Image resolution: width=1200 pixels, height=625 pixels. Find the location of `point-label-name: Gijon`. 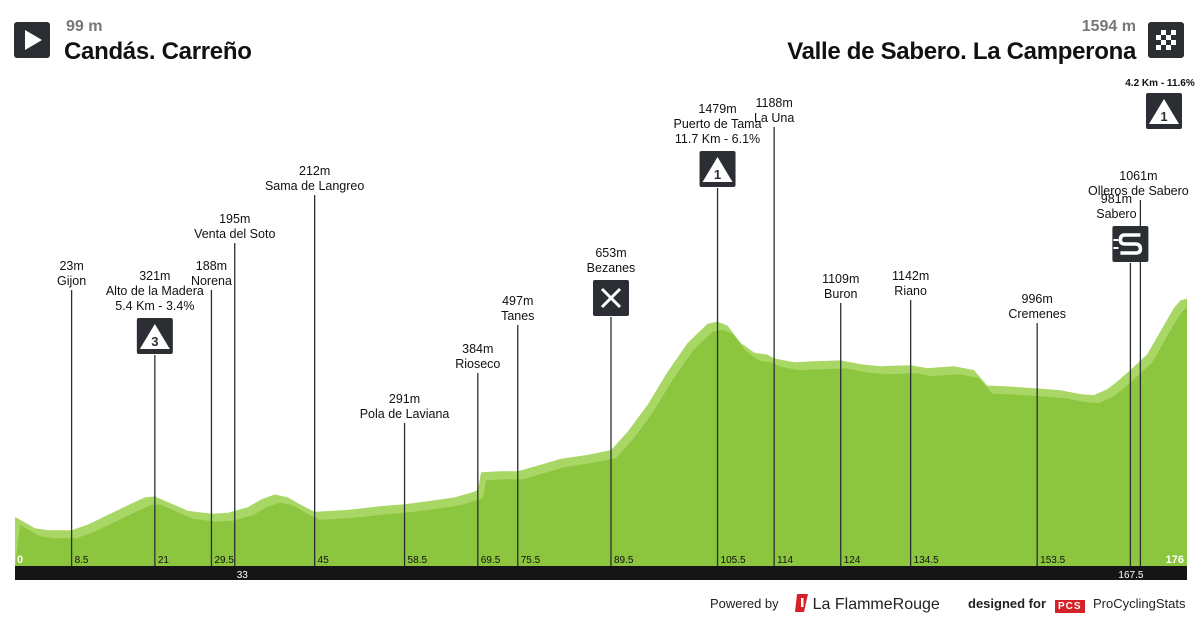

point-label-name: Gijon is located at coordinates (71, 281).